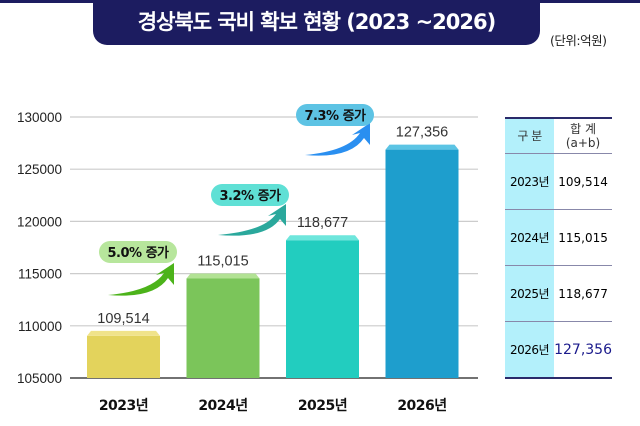 The width and height of the screenshot is (640, 426). Describe the element at coordinates (583, 350) in the screenshot. I see `row-total: 127,356` at that location.